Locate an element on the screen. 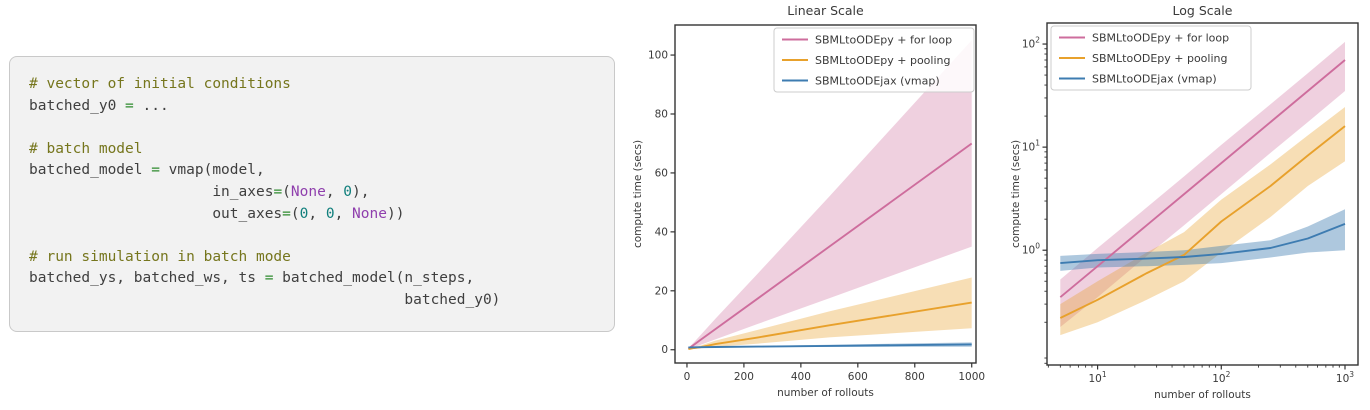  code-token-plain: out_axes is located at coordinates (156, 213).